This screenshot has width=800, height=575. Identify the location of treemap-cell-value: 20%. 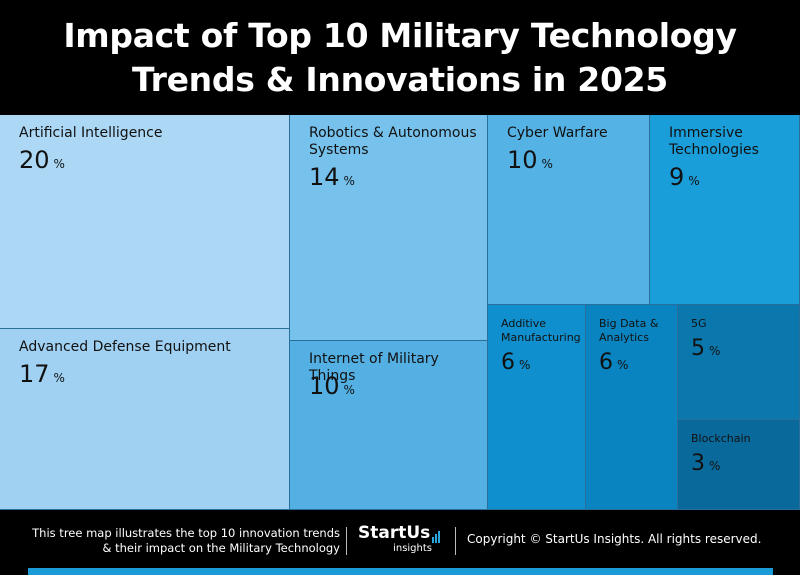
(42, 162).